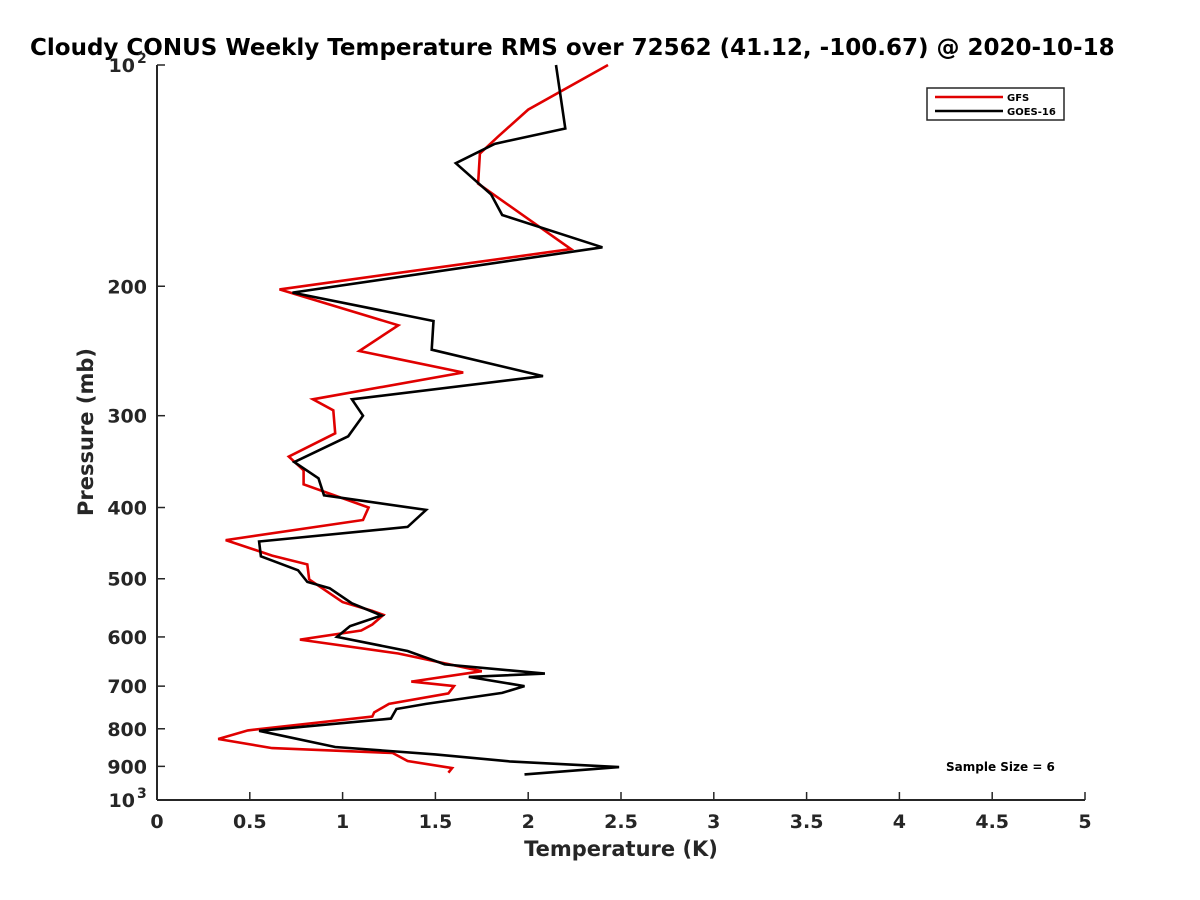 The height and width of the screenshot is (900, 1200). Describe the element at coordinates (127, 287) in the screenshot. I see `y-tick-label: 200` at that location.